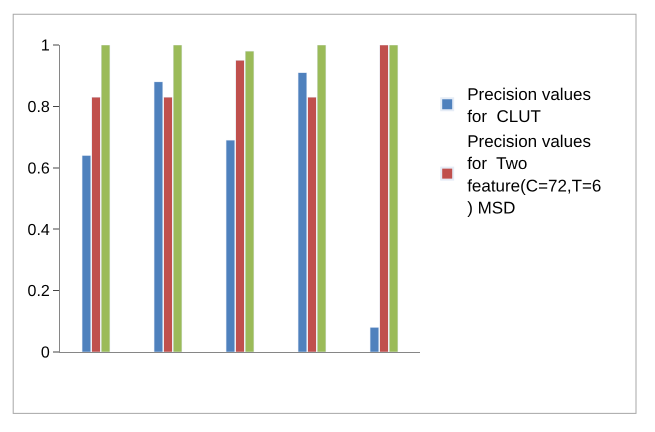 Image resolution: width=655 pixels, height=432 pixels. I want to click on y-tick-label: 0.2, so click(39, 291).